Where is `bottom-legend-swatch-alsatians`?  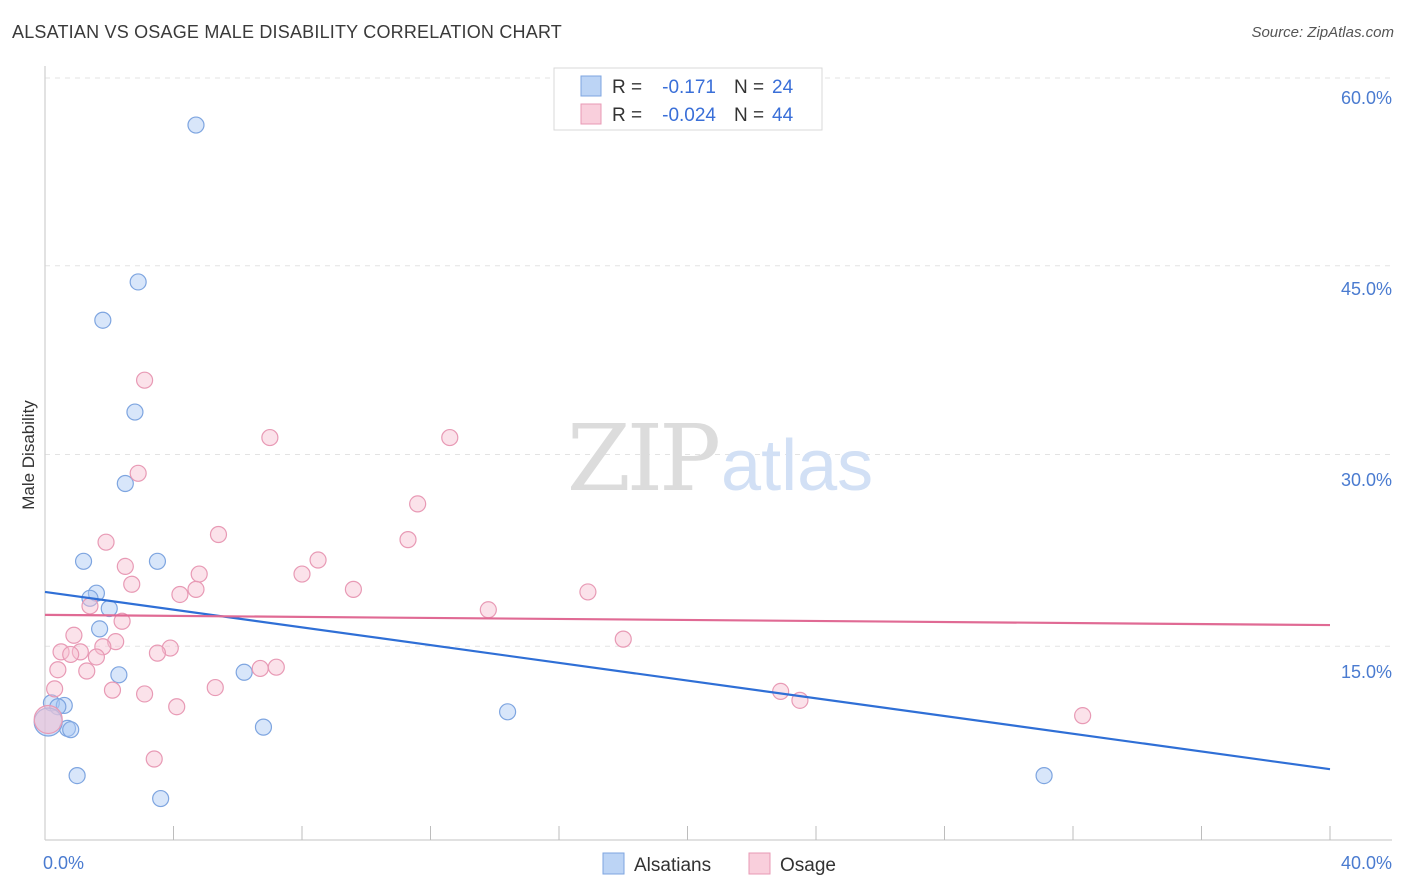
bottom-legend-swatch-alsatians is located at coordinates (613, 863).